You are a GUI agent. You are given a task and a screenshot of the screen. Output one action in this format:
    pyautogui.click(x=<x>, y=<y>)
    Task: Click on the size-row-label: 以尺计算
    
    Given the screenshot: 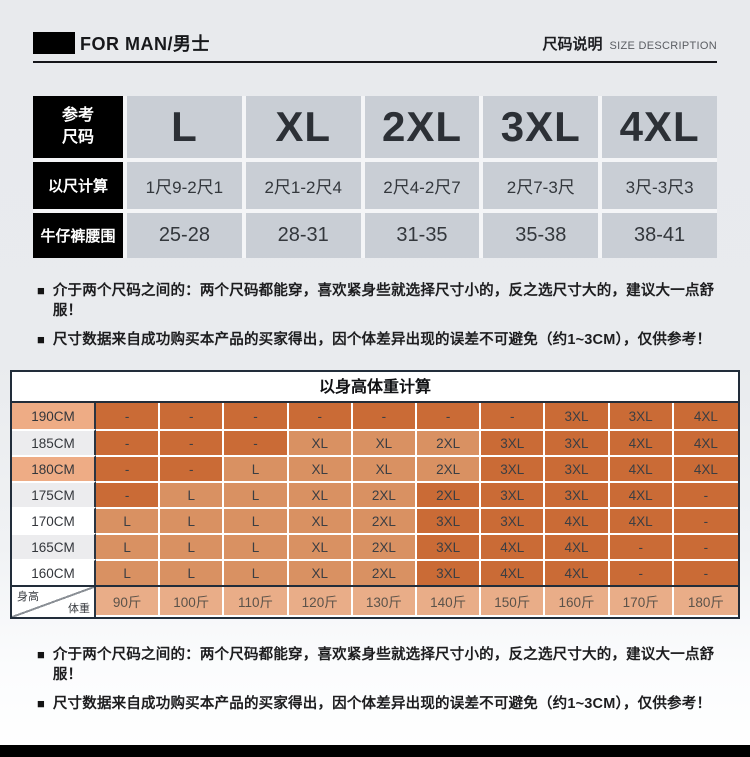 What is the action you would take?
    pyautogui.click(x=78, y=185)
    